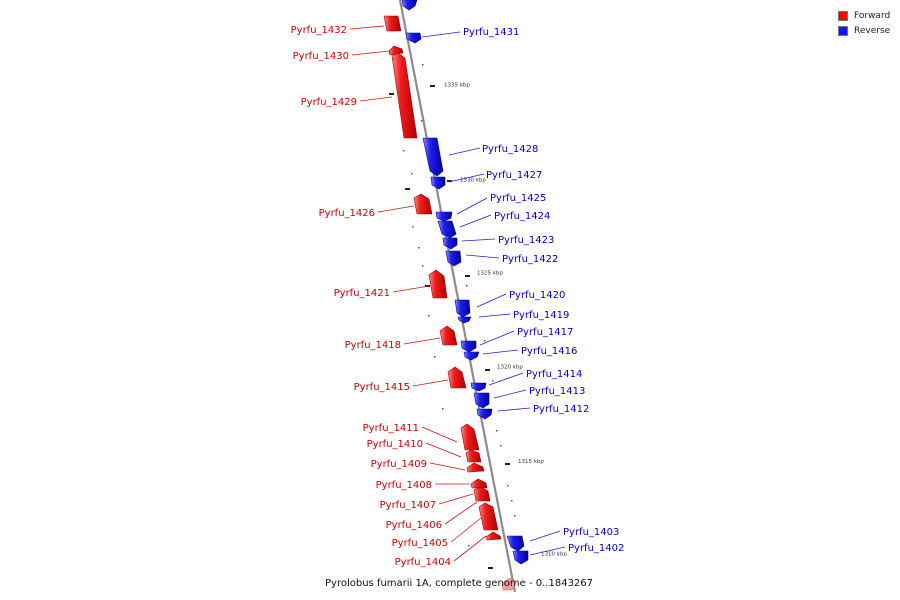  I want to click on gene-label-pyrfu-1409: Pyrfu_1409, so click(399, 464).